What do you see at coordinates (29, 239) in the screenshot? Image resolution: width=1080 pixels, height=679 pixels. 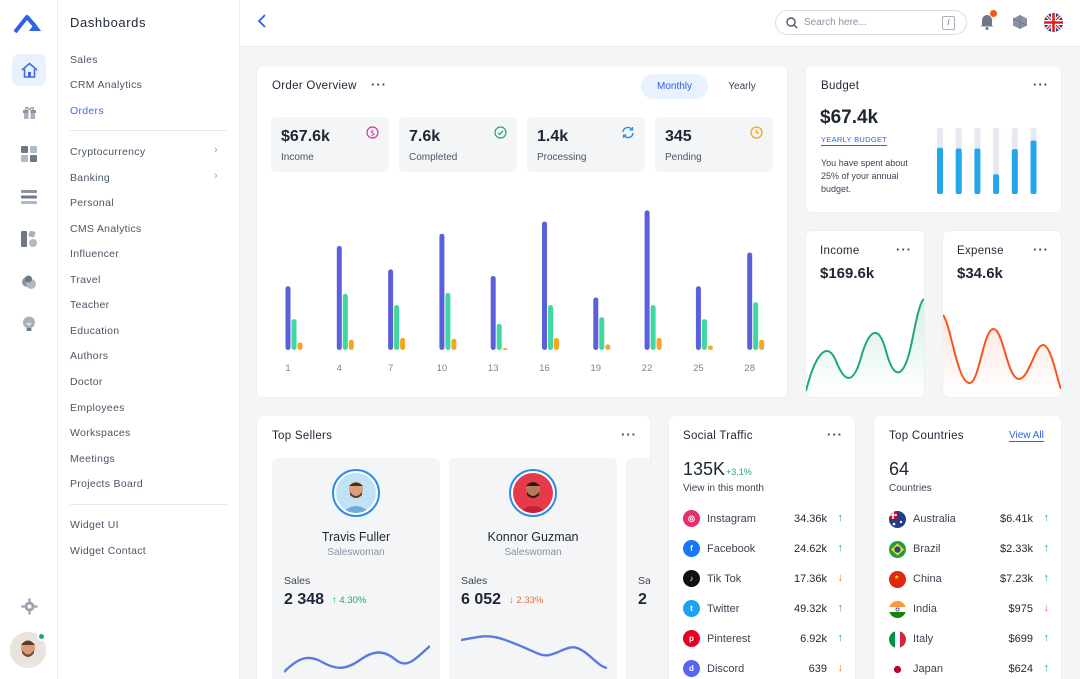 I see `apps-icon` at bounding box center [29, 239].